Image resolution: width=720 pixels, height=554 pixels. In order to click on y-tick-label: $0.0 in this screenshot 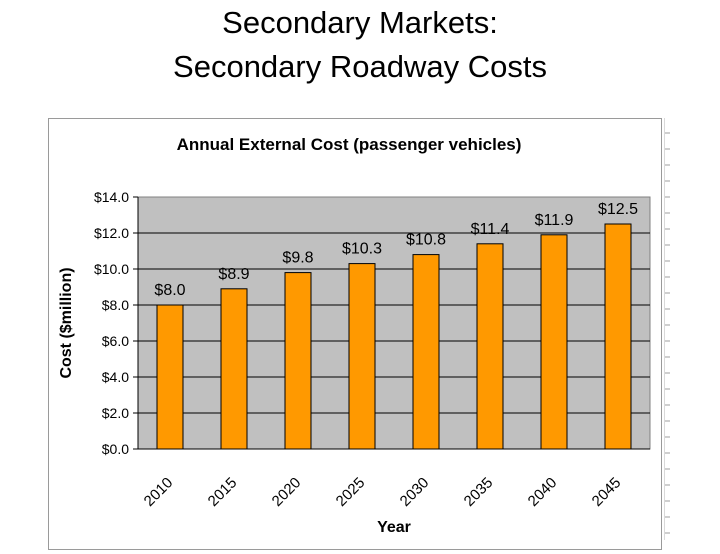, I will do `click(115, 449)`.